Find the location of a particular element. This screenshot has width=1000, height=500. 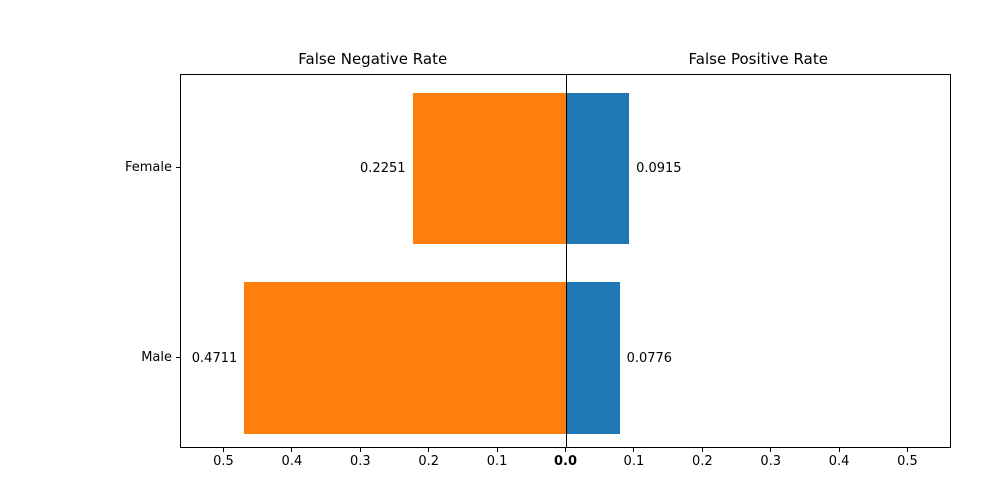

value-label-false-negative-female: 0.2251 is located at coordinates (383, 168).